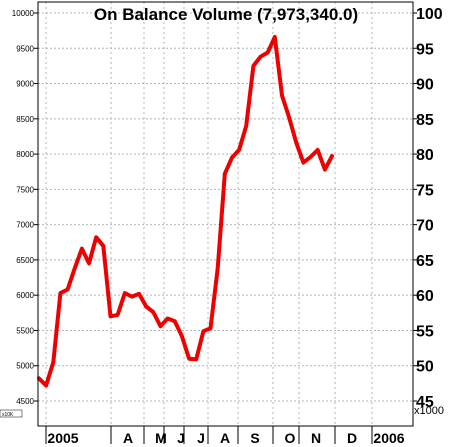  I want to click on left-tick-label: 5500, so click(25, 330).